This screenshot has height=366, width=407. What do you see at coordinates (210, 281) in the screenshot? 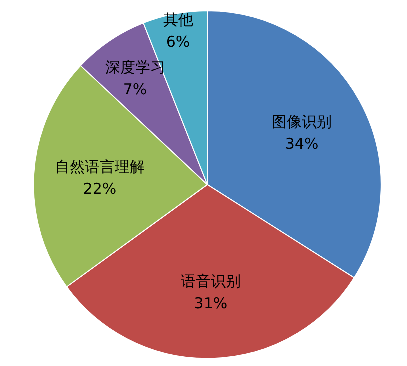
I see `slice-label: 语音识别` at bounding box center [210, 281].